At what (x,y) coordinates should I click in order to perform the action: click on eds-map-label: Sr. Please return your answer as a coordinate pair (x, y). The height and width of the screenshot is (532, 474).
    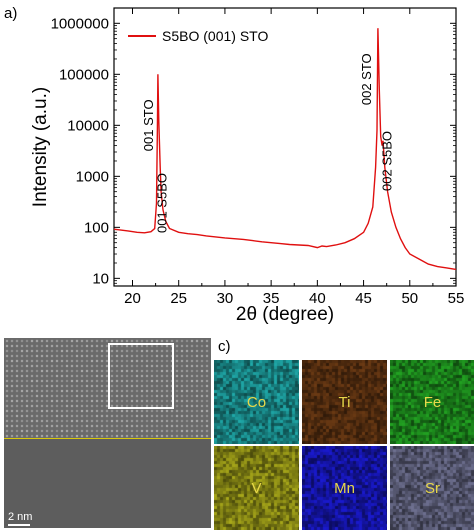
    Looking at the image, I should click on (432, 488).